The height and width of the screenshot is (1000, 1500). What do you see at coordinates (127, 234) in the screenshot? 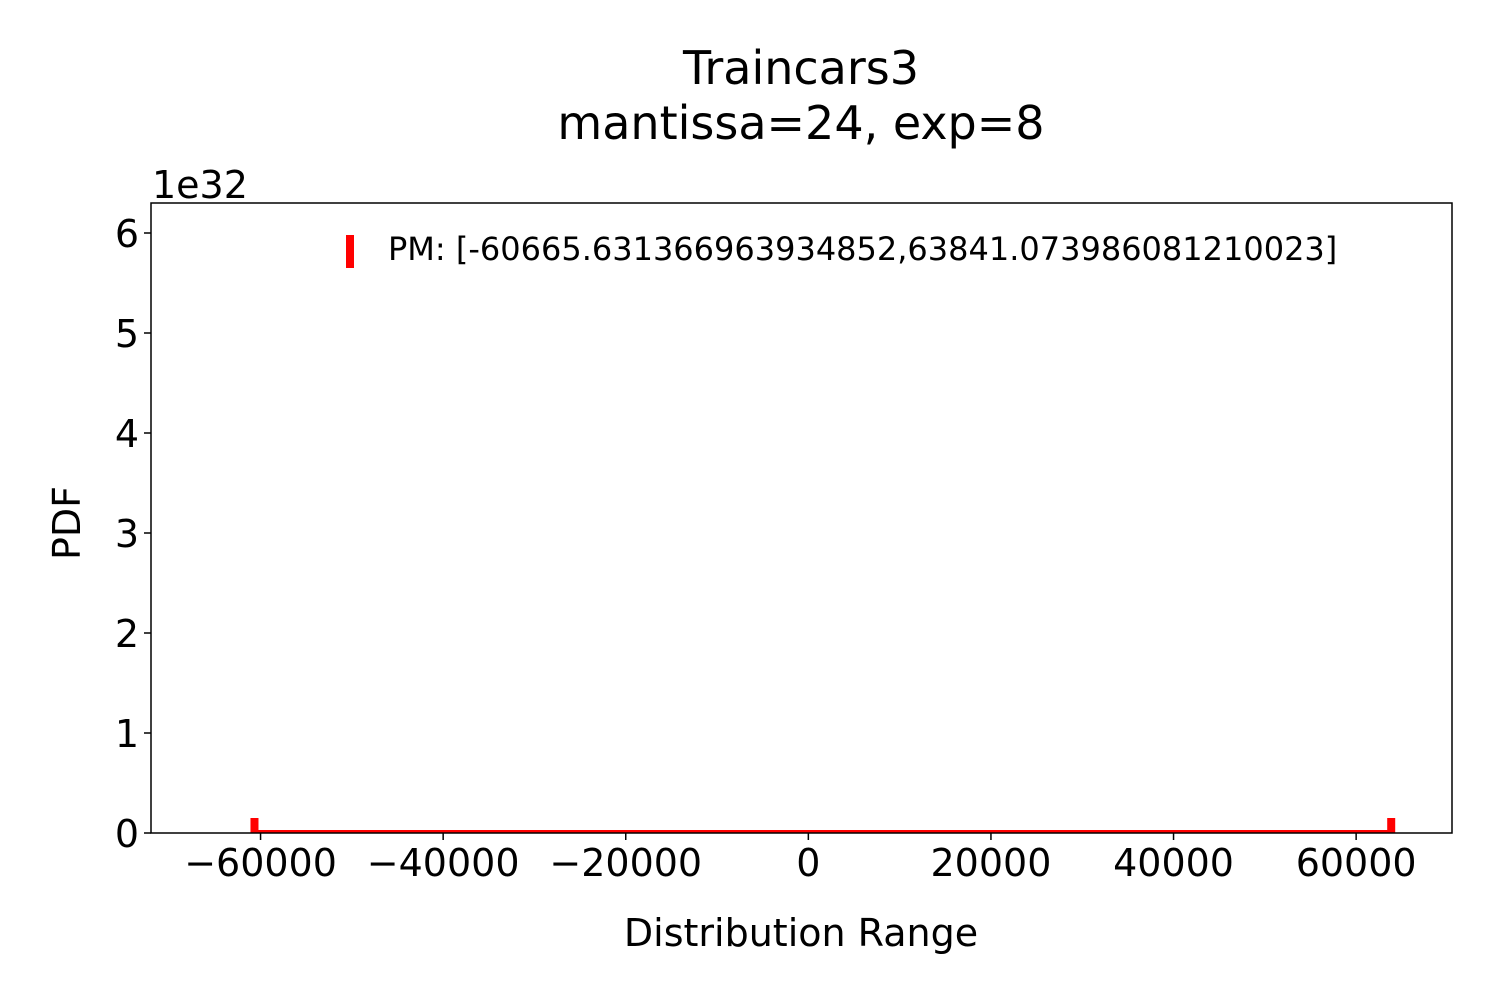
I see `y-tick-label: 6` at bounding box center [127, 234].